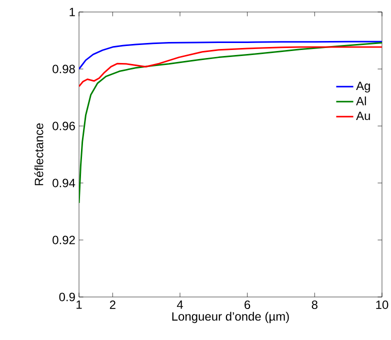 The width and height of the screenshot is (391, 340). I want to click on legend-label: Au, so click(363, 116).